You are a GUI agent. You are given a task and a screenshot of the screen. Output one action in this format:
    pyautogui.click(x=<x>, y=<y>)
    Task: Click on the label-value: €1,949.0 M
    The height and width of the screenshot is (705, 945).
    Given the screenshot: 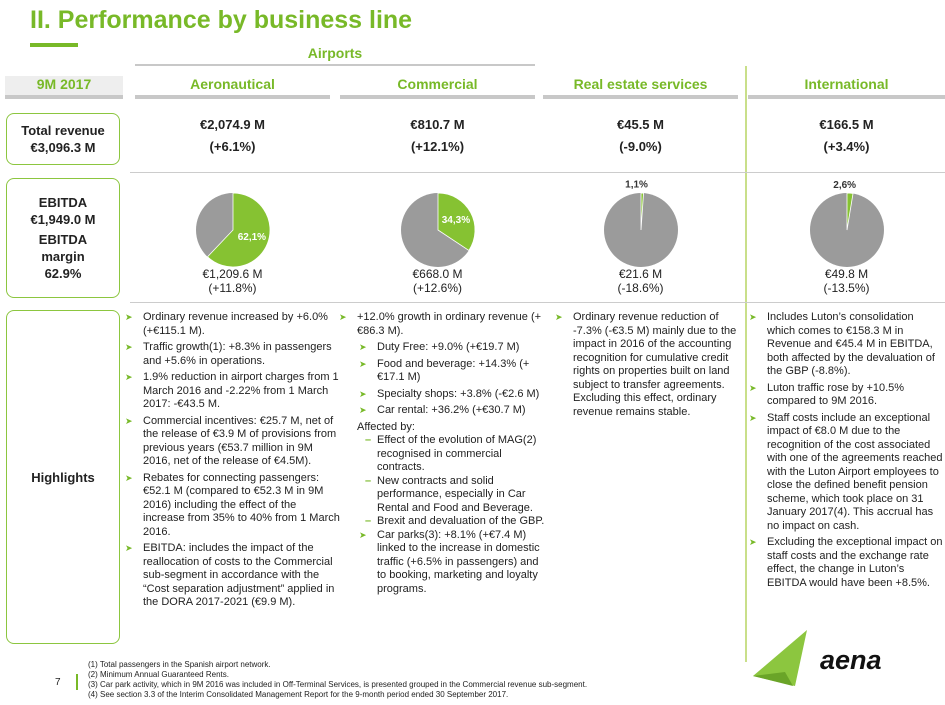 What is the action you would take?
    pyautogui.click(x=63, y=219)
    